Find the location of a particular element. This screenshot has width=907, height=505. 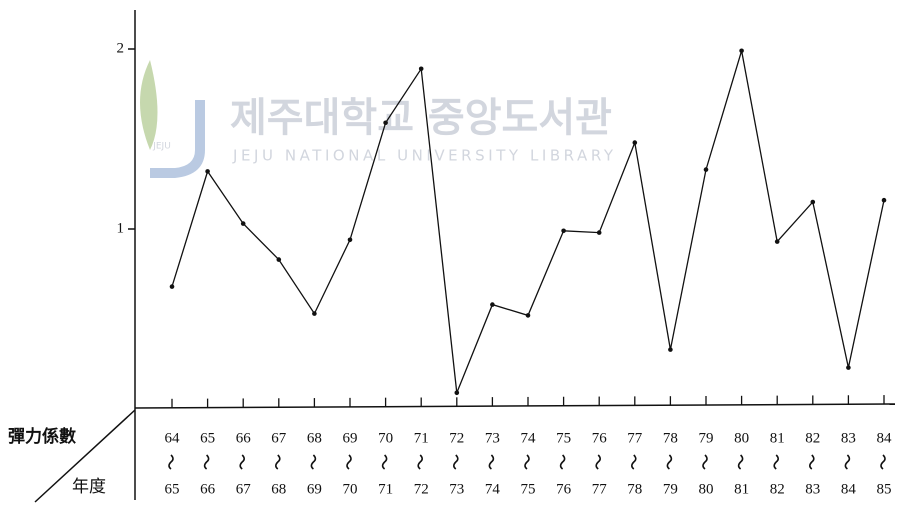

x-label-end: 80 is located at coordinates (706, 489).